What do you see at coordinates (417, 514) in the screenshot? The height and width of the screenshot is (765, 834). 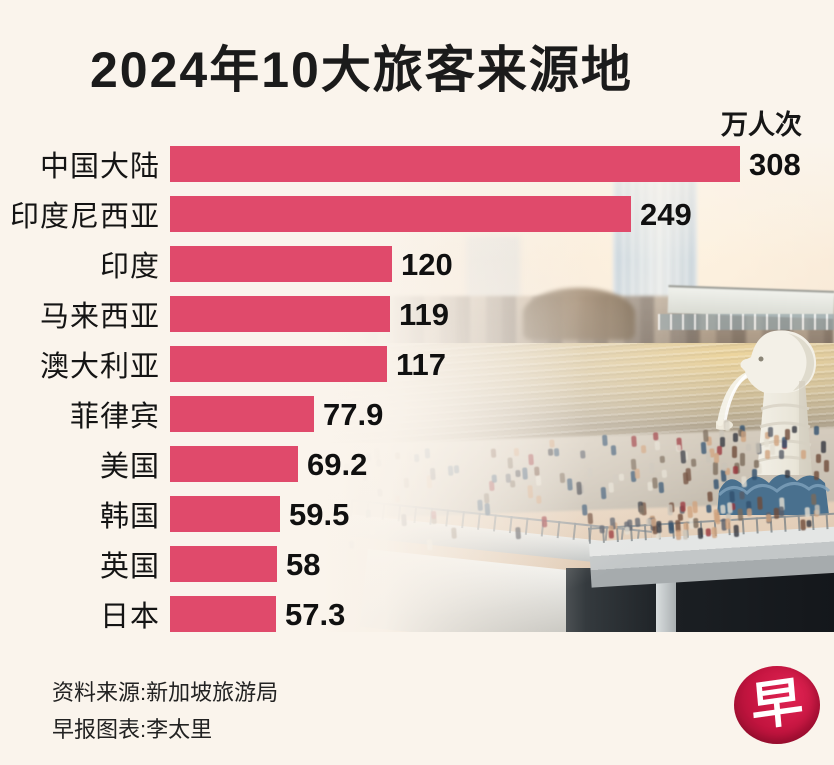 I see `chart-row: 韩国 59.5` at bounding box center [417, 514].